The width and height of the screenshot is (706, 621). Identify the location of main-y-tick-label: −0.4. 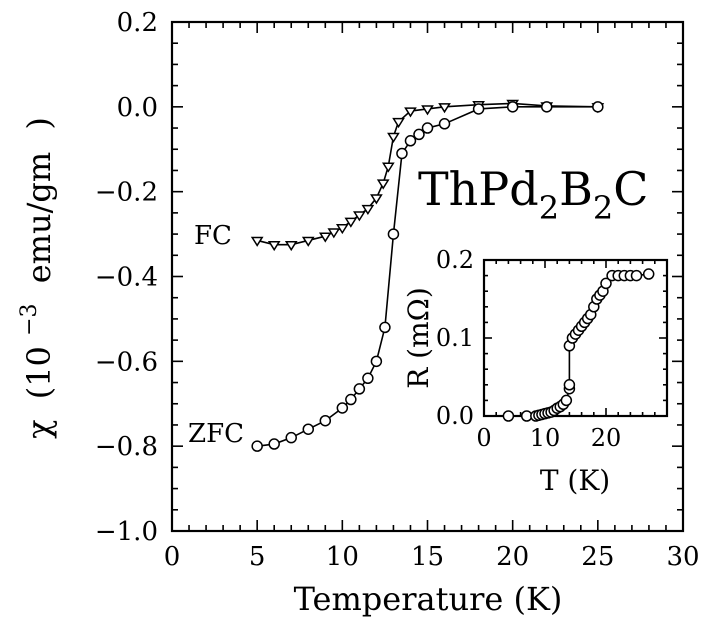
(126, 278).